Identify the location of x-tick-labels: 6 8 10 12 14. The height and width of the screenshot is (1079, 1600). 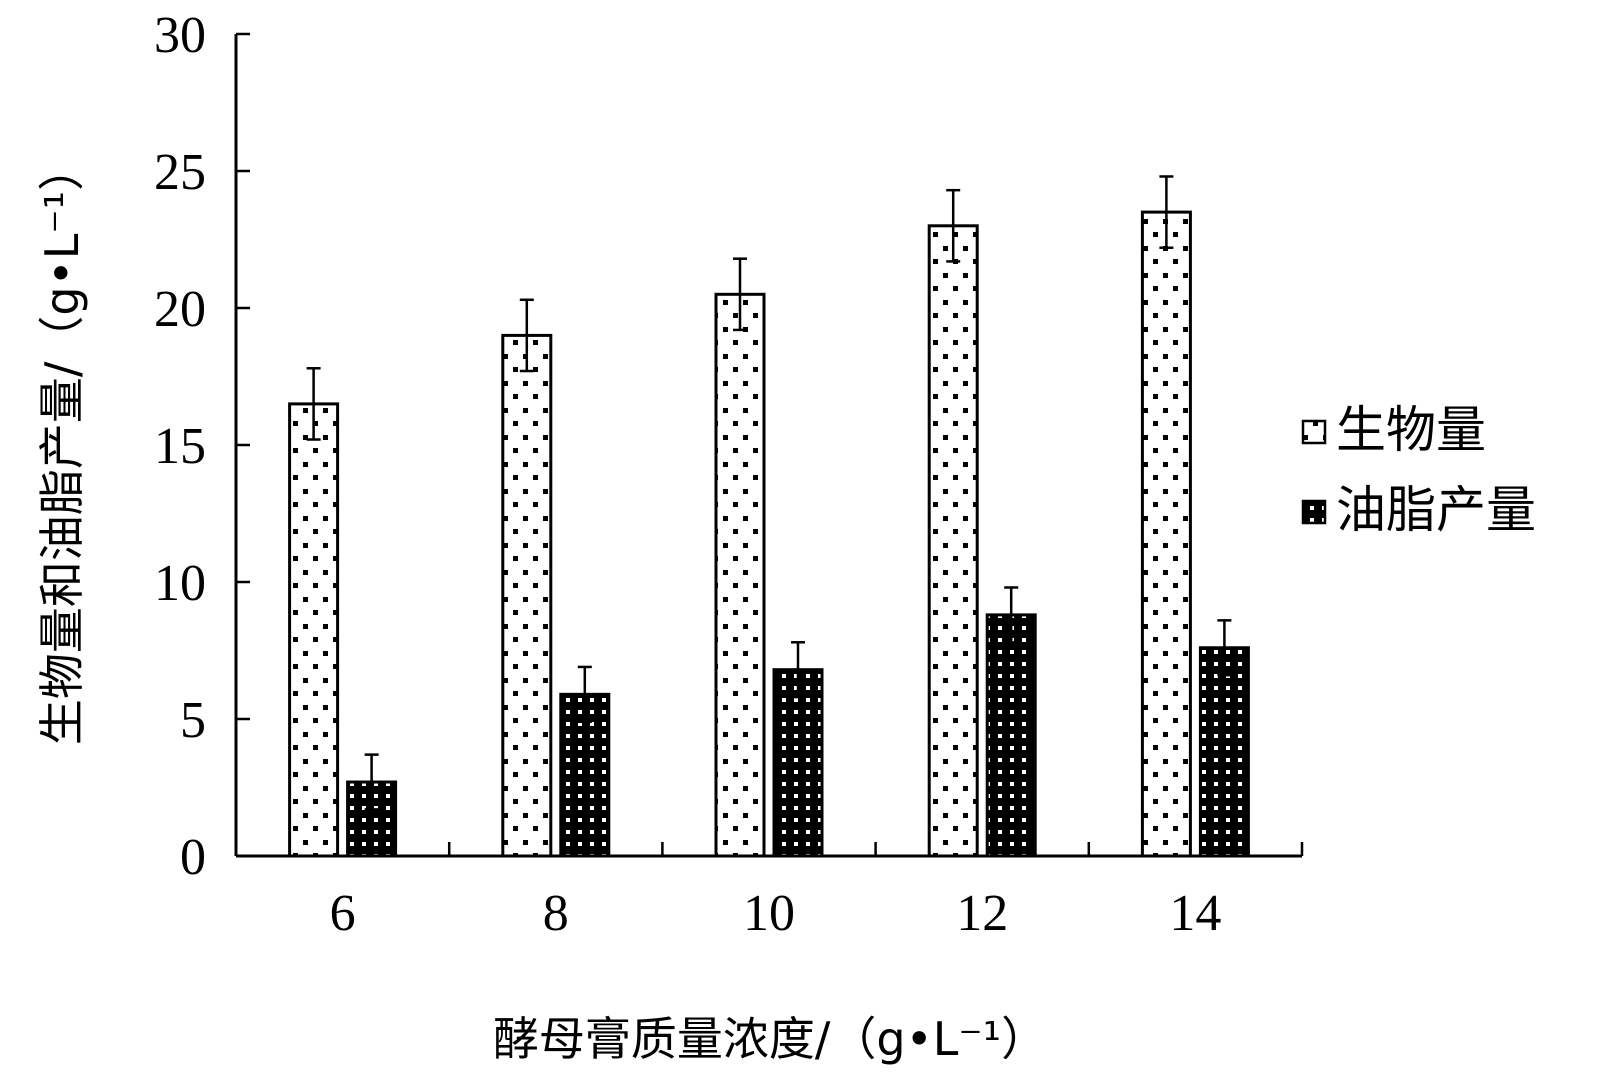
(776, 913).